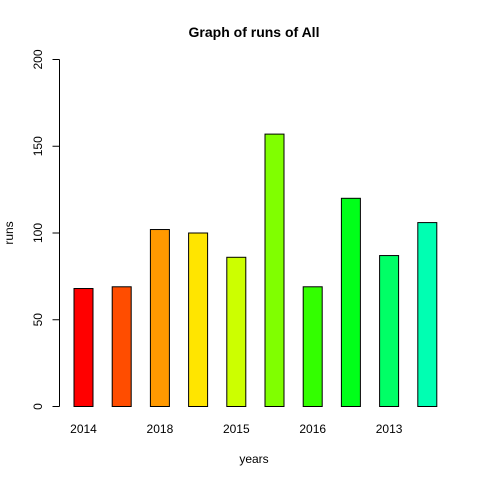 The width and height of the screenshot is (480, 480). Describe the element at coordinates (38, 233) in the screenshot. I see `y-tick-label-100: 100` at that location.